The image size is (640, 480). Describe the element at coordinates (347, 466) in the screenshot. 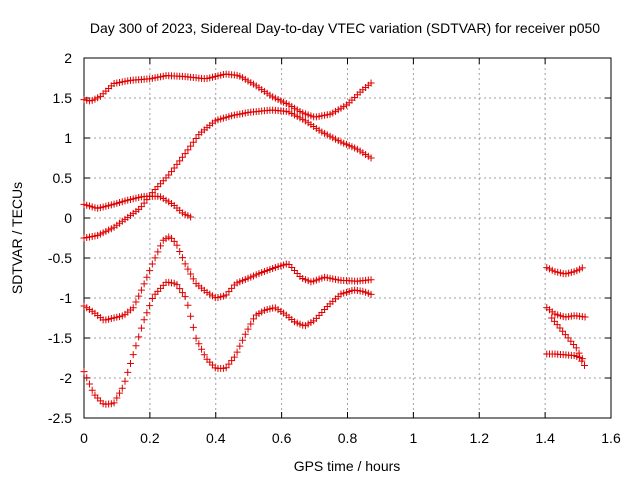

I see `x-axis-label: GPS time / hours` at that location.